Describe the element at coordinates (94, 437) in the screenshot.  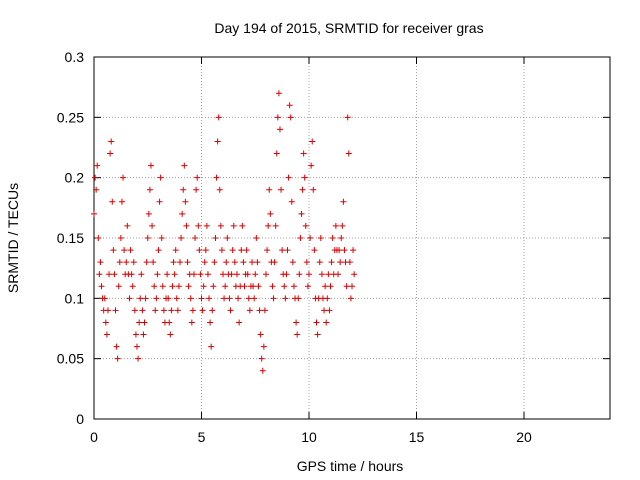
I see `x-tick-label: 0` at that location.